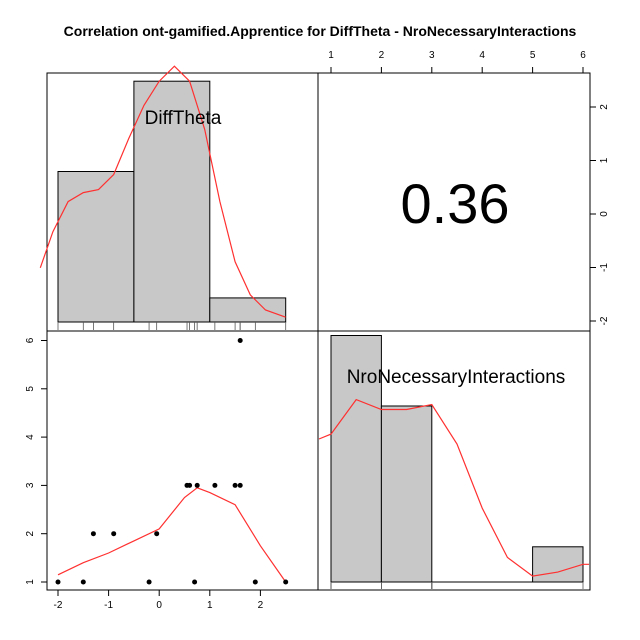 This screenshot has height=640, width=640. I want to click on top-axis-tick-label: 6, so click(583, 55).